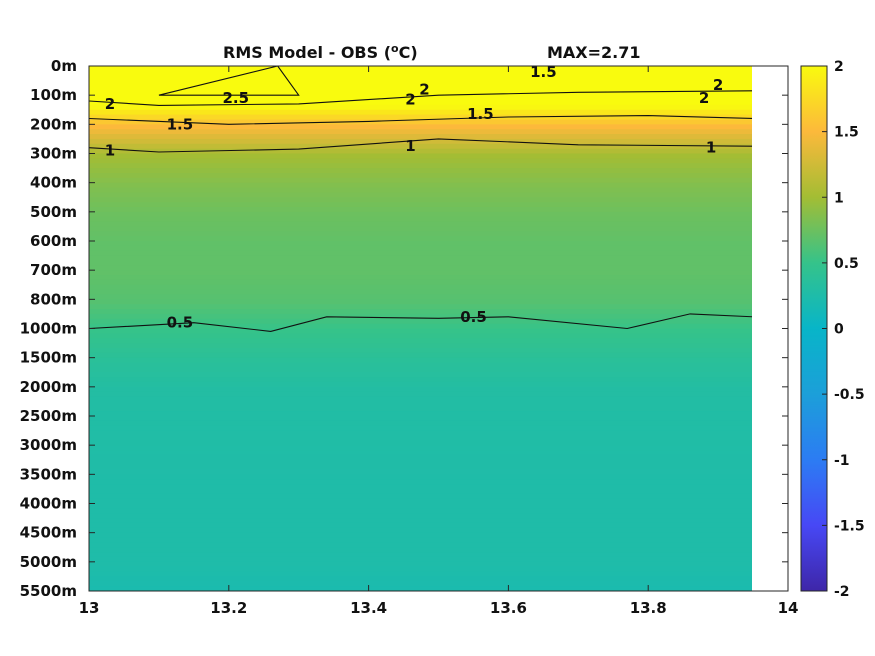 Image resolution: width=875 pixels, height=656 pixels. What do you see at coordinates (48, 533) in the screenshot?
I see `y-tick-label: 4500m` at bounding box center [48, 533].